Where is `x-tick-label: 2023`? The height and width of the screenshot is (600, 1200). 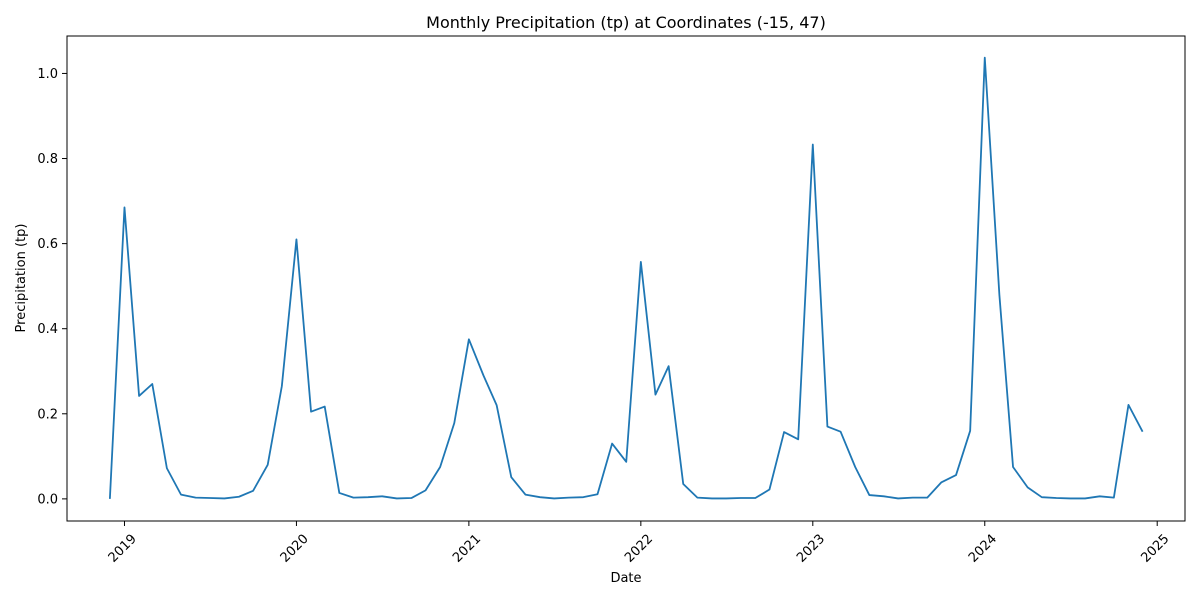
x-tick-label: 2023 is located at coordinates (811, 549).